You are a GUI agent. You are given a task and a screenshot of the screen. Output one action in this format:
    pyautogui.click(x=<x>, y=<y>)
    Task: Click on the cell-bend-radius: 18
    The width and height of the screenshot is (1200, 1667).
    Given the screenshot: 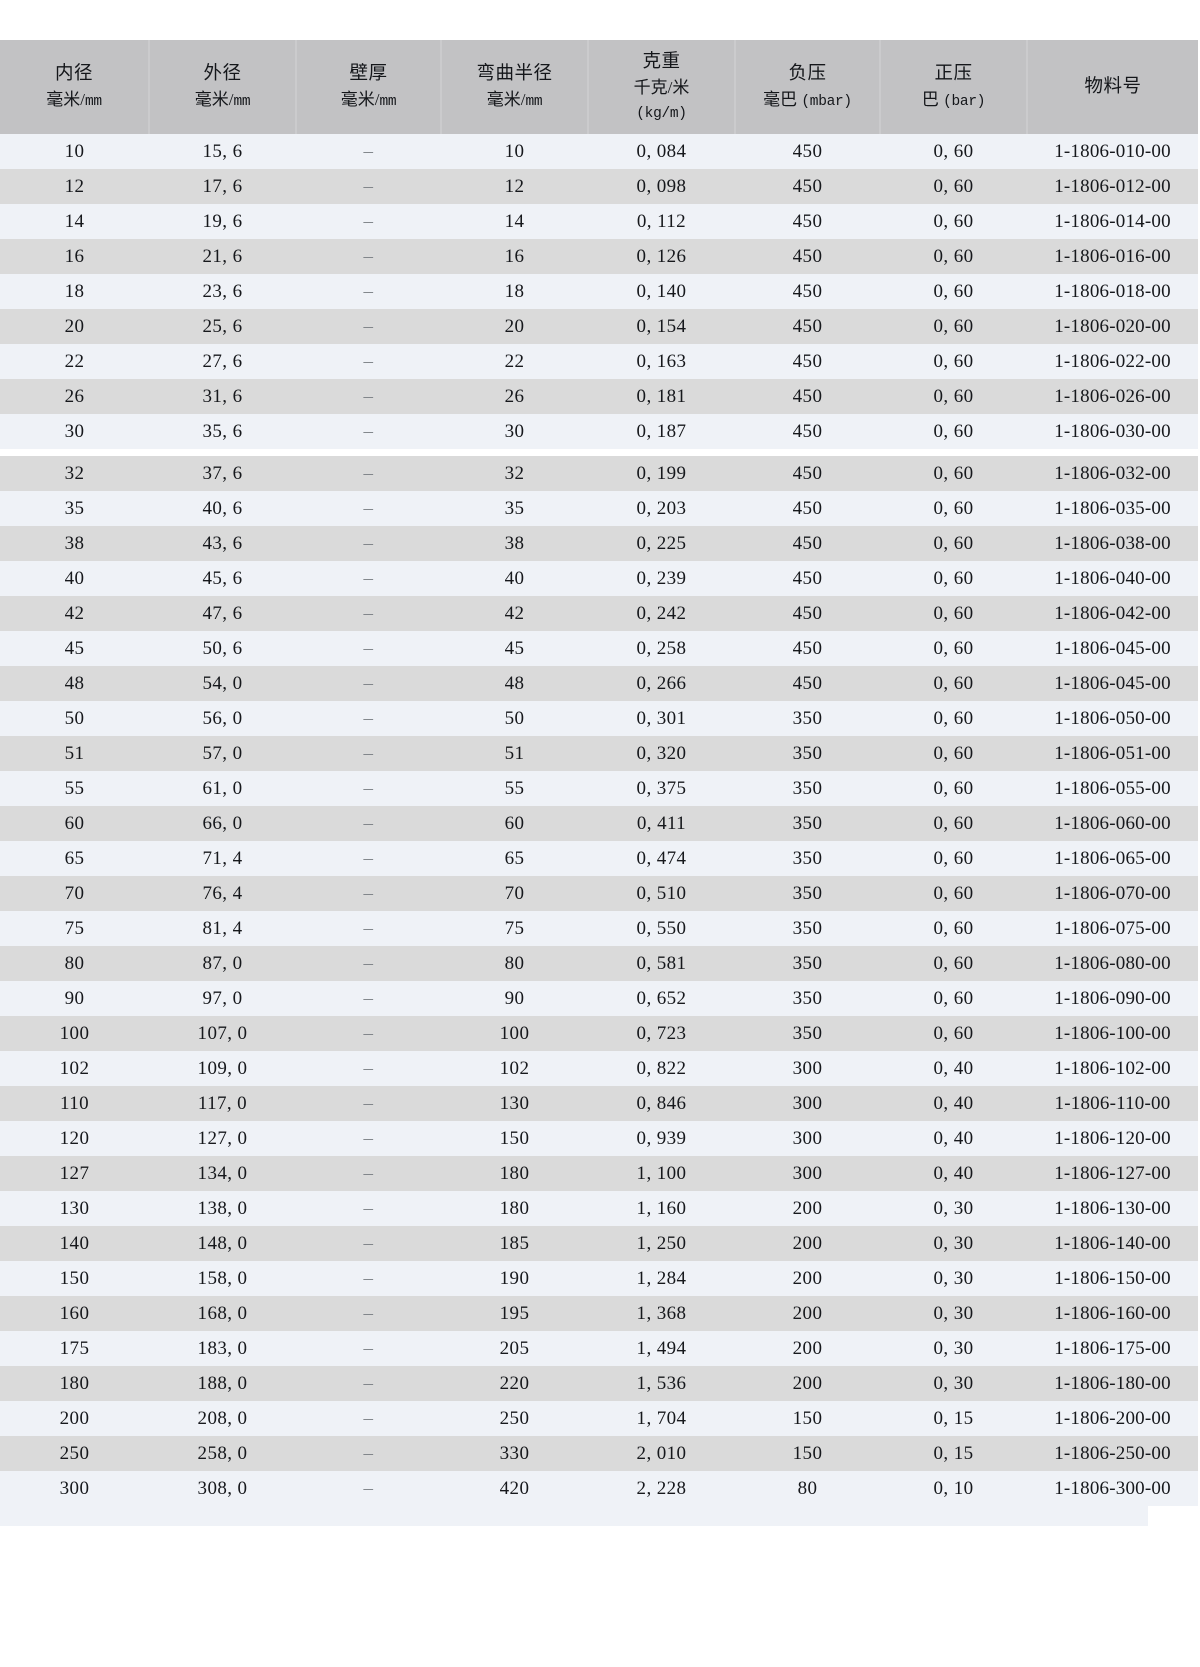 What is the action you would take?
    pyautogui.click(x=514, y=291)
    